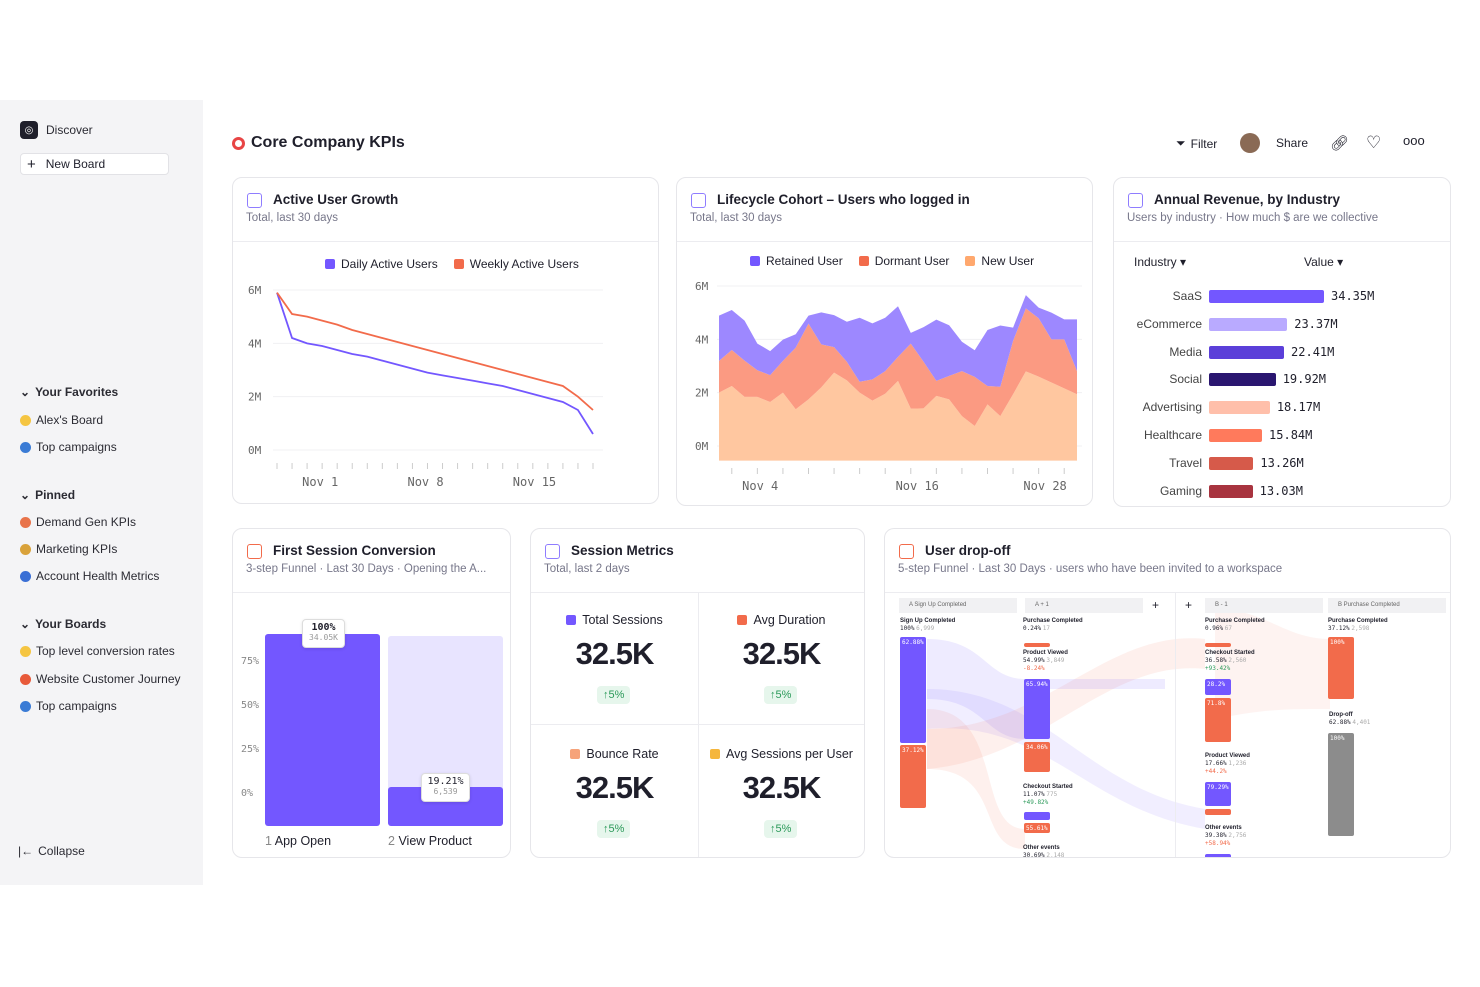 The height and width of the screenshot is (987, 1480). Describe the element at coordinates (56, 130) in the screenshot. I see `sidebar-item-discover: ◎ Discover` at that location.